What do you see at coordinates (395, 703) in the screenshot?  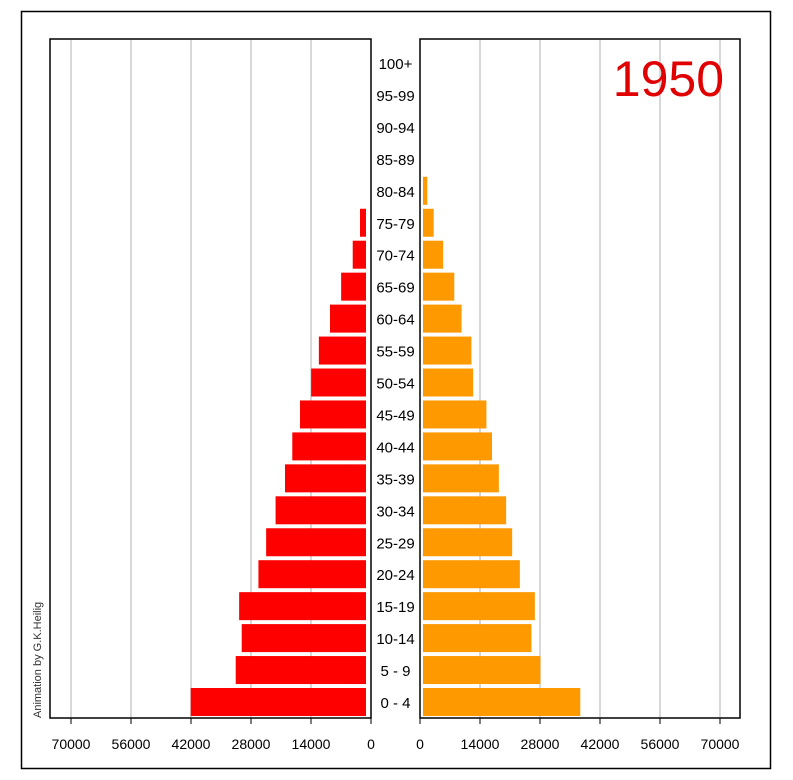 I see `age-label: 0 - 4` at bounding box center [395, 703].